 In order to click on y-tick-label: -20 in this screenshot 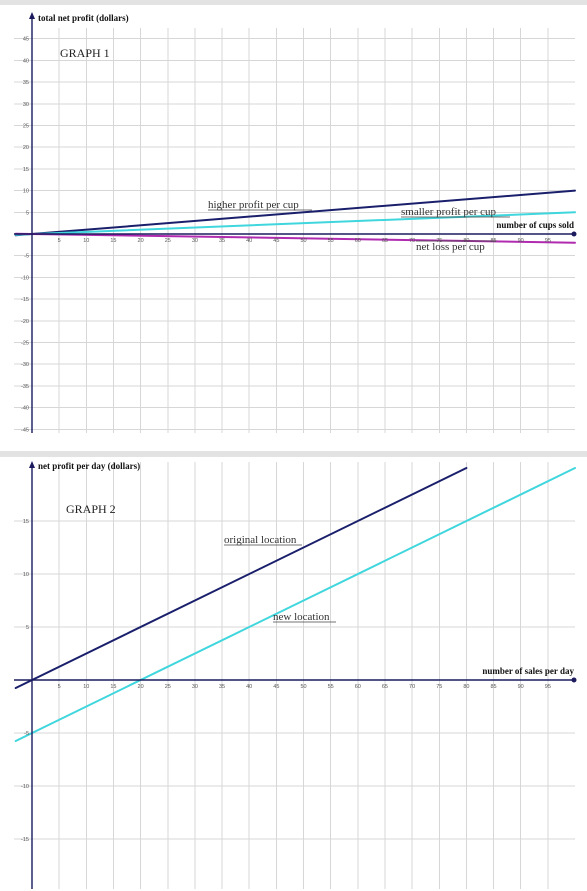, I will do `click(25, 322)`.